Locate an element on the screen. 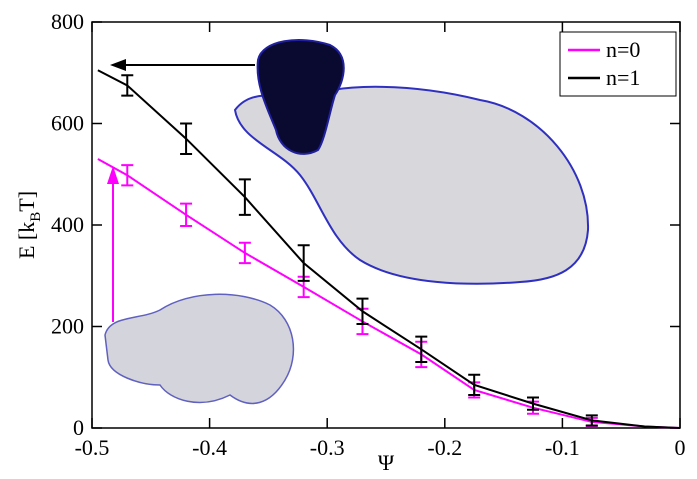 Image resolution: width=697 pixels, height=479 pixels. arrow-black is located at coordinates (182, 65).